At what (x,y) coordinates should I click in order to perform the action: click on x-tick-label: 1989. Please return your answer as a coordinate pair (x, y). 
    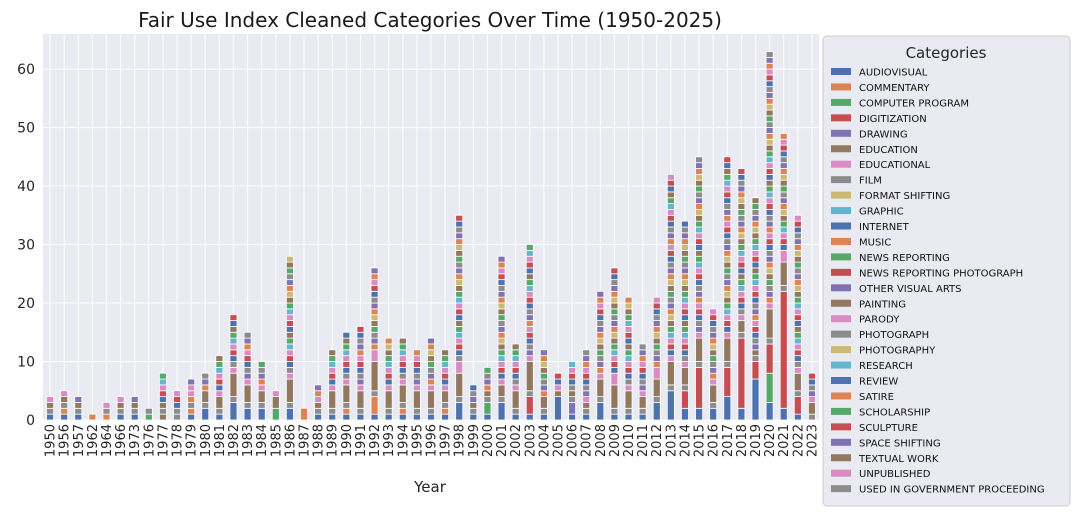
    Looking at the image, I should click on (333, 440).